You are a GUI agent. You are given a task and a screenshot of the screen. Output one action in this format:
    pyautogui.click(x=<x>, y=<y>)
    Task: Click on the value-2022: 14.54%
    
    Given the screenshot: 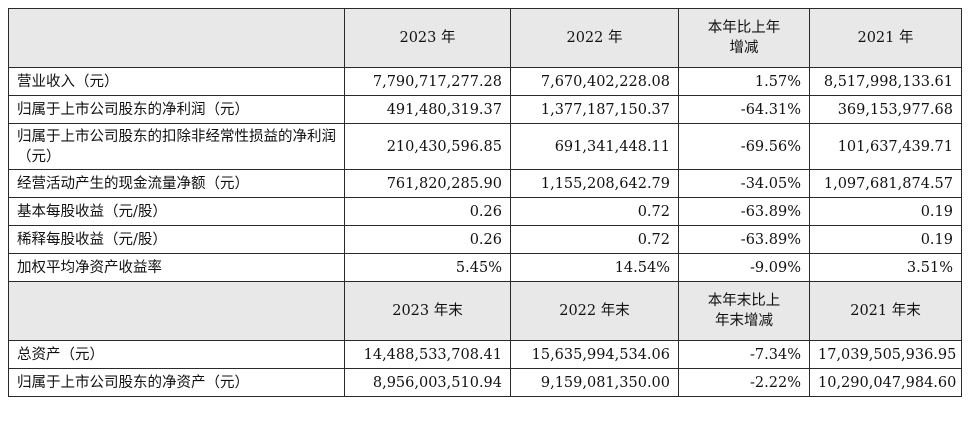 What is the action you would take?
    pyautogui.click(x=594, y=267)
    